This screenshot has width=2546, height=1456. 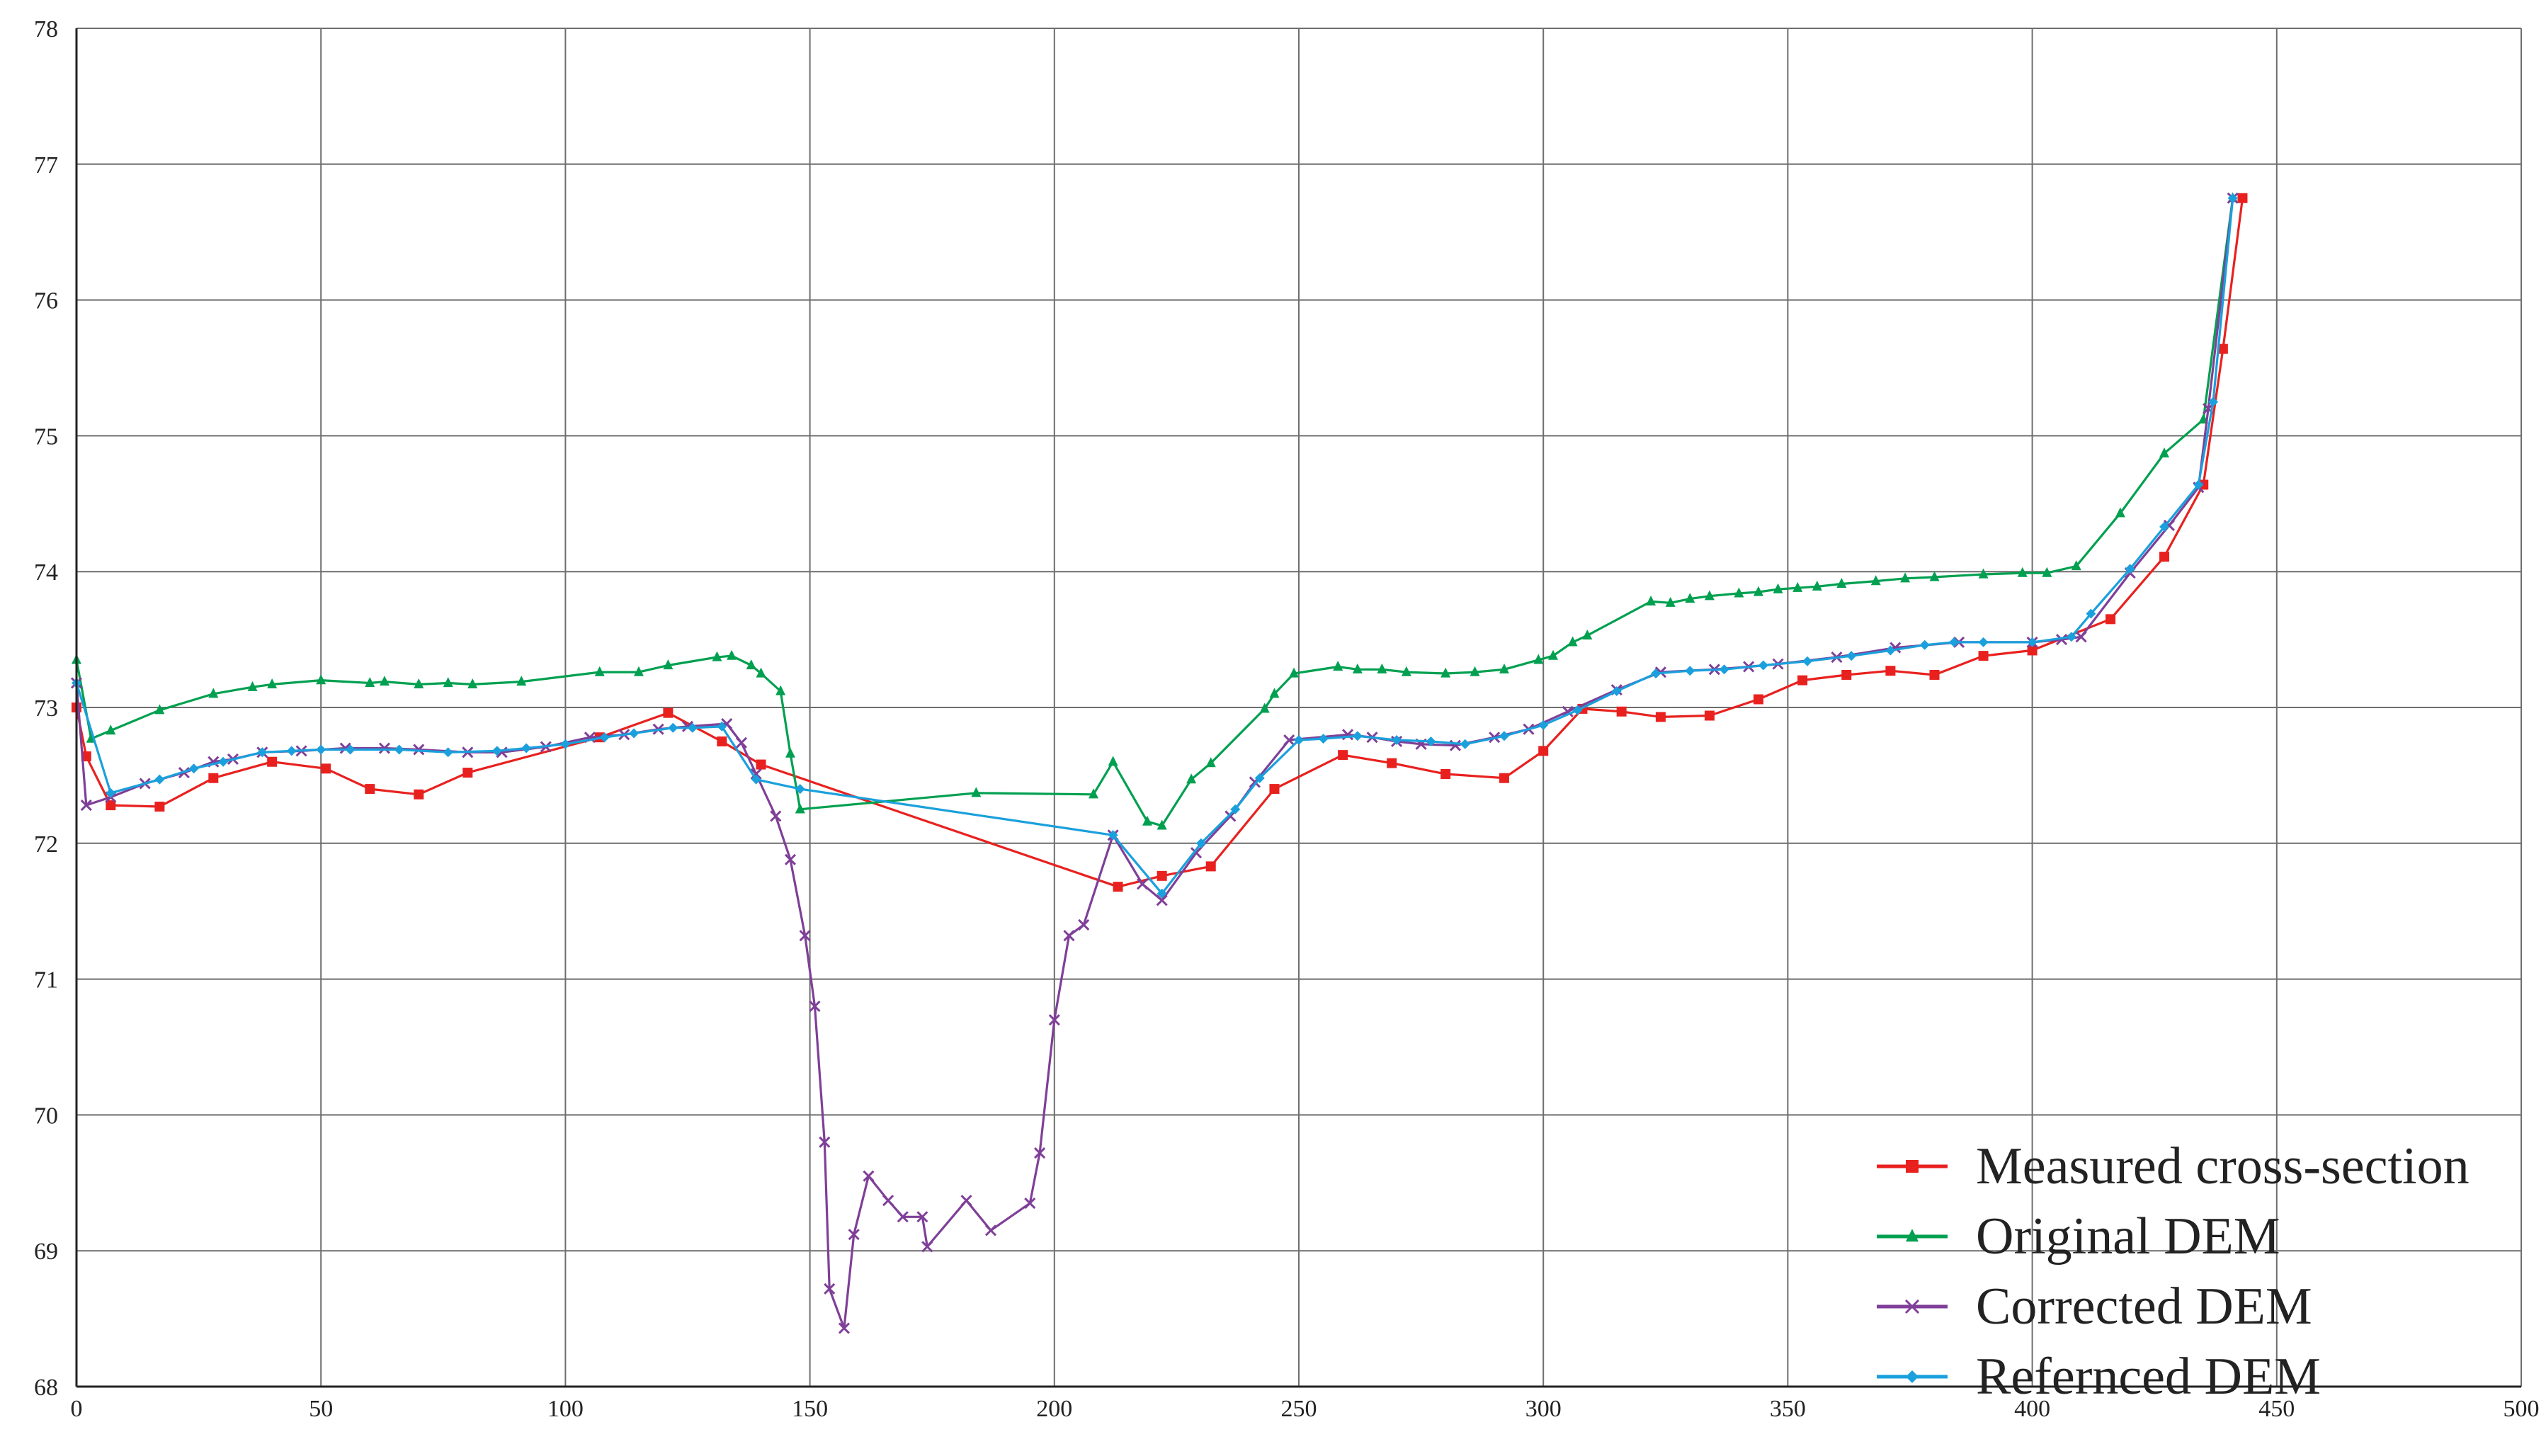 I want to click on legend-label: Original DEM, so click(x=2128, y=1236).